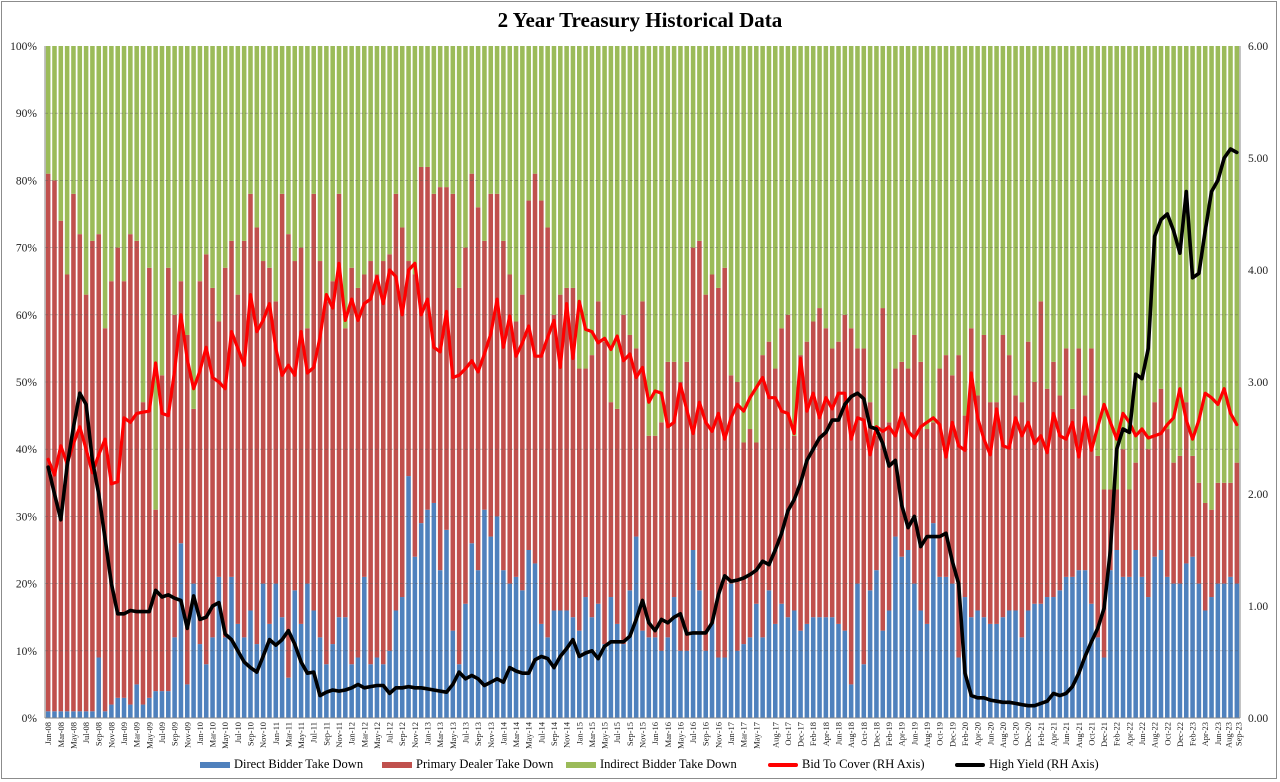 Image resolution: width=1280 pixels, height=782 pixels. I want to click on x-tick-label: Mar-16, so click(668, 734).